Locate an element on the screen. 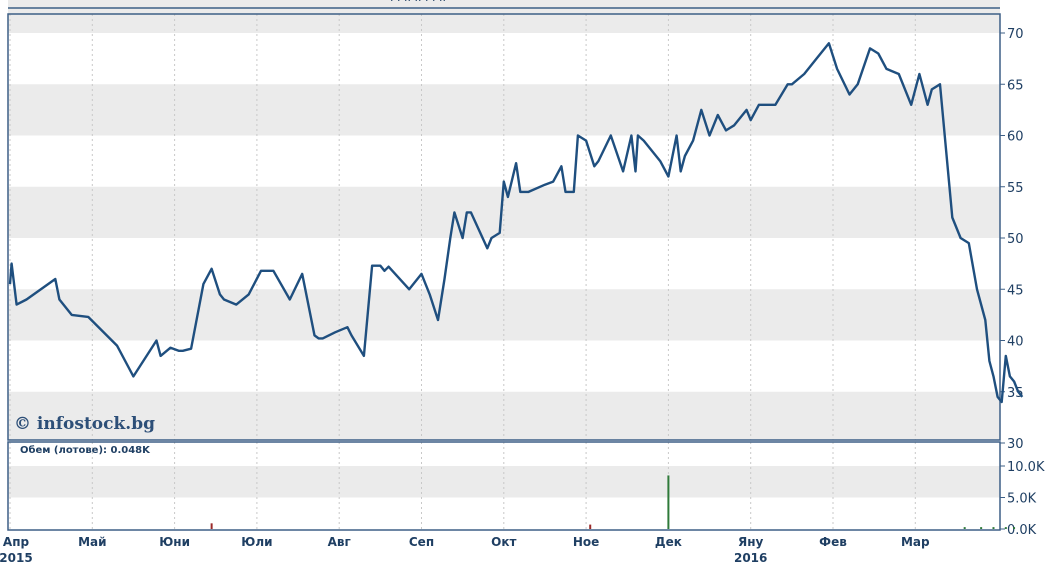 The height and width of the screenshot is (567, 1049). y-tick-label: 45 is located at coordinates (1015, 290).